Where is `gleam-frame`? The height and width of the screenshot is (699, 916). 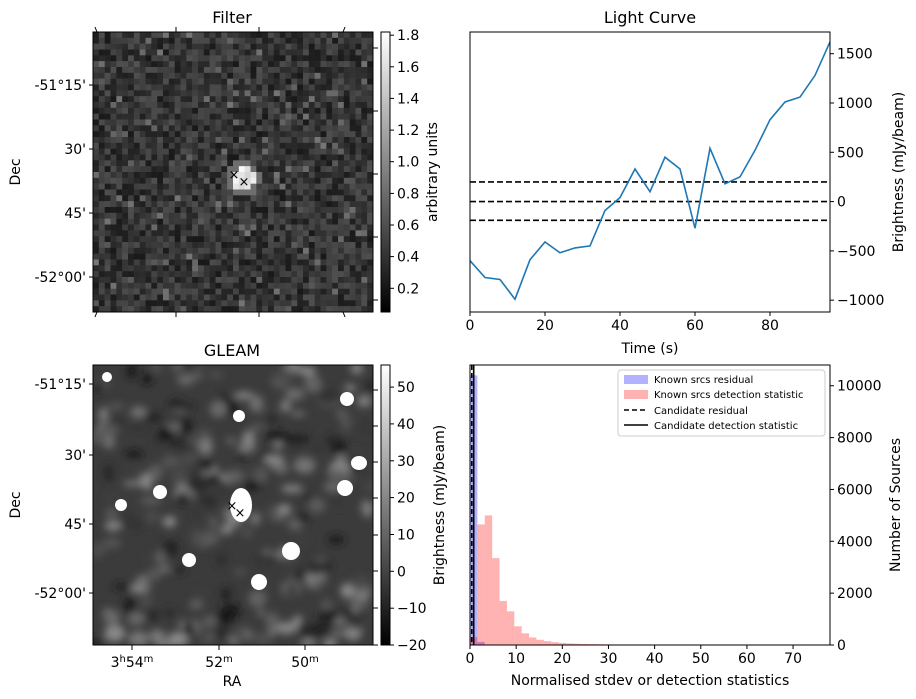
gleam-frame is located at coordinates (233, 505).